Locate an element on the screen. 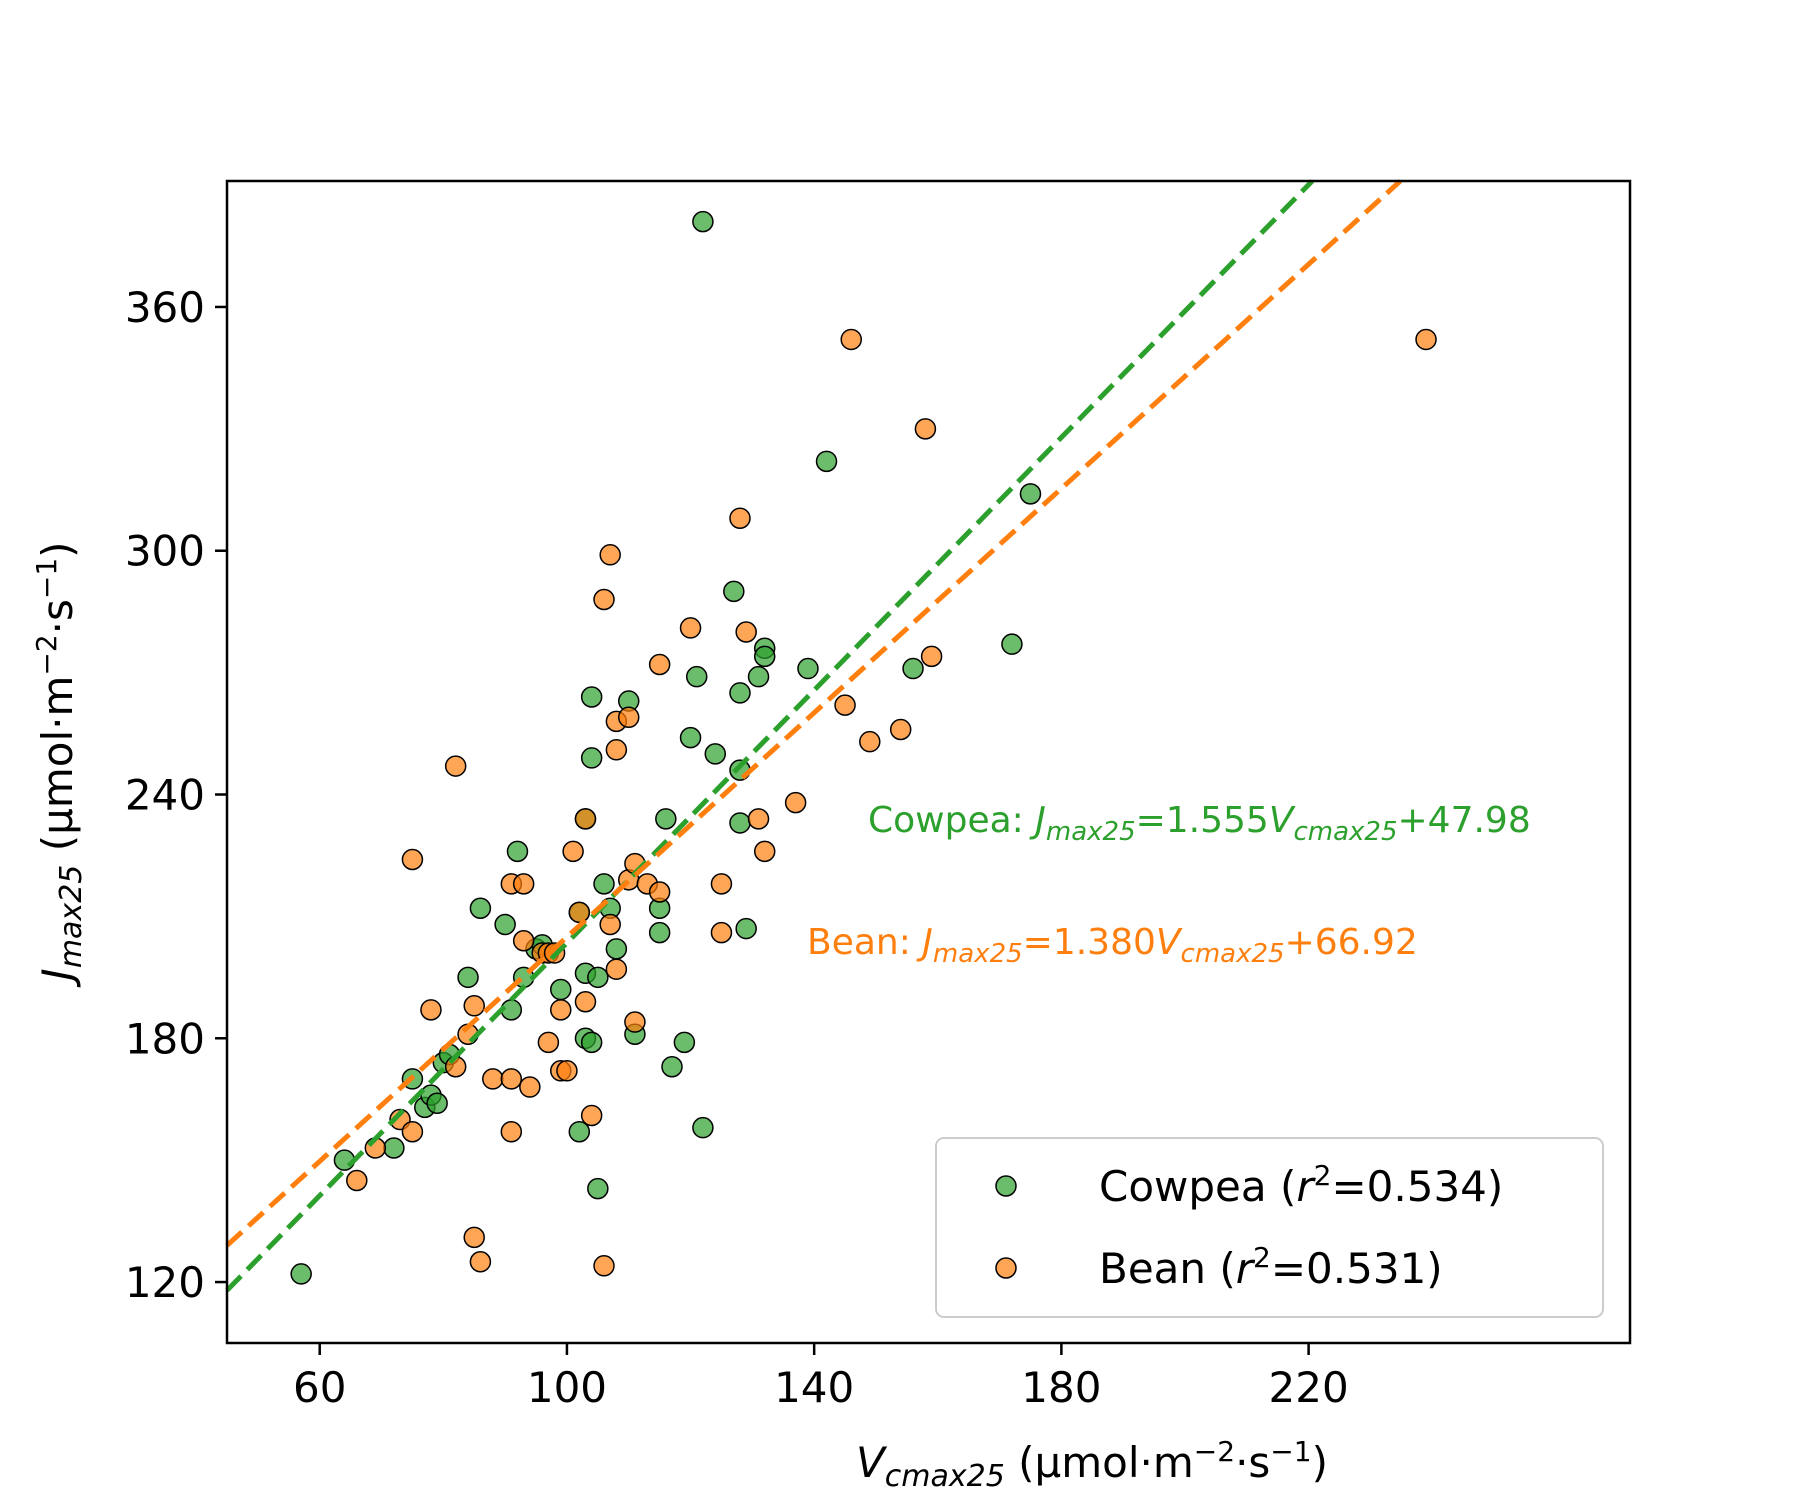 The height and width of the screenshot is (1500, 1800). y-tick-label-120: 120 is located at coordinates (165, 1282).